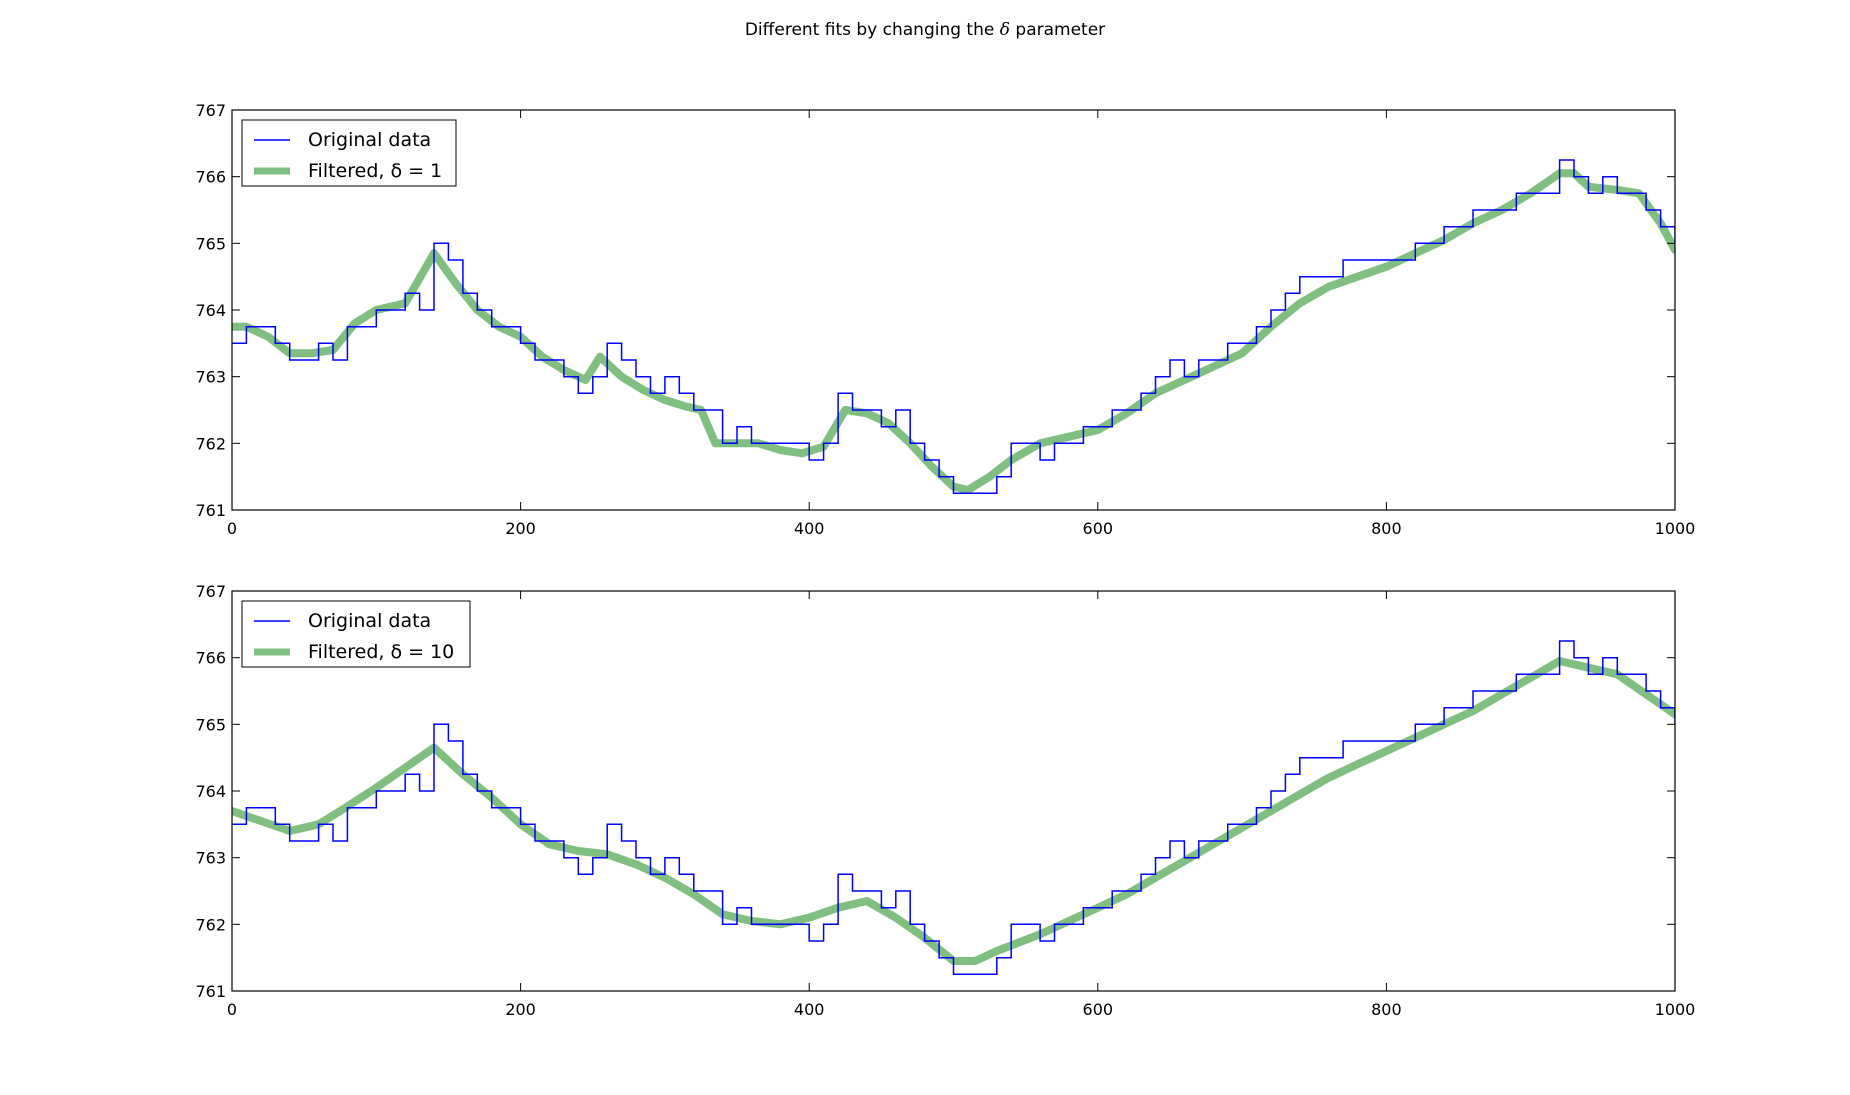 This screenshot has height=1095, width=1850. I want to click on figure-title-pre: Different fits by changing the, so click(872, 30).